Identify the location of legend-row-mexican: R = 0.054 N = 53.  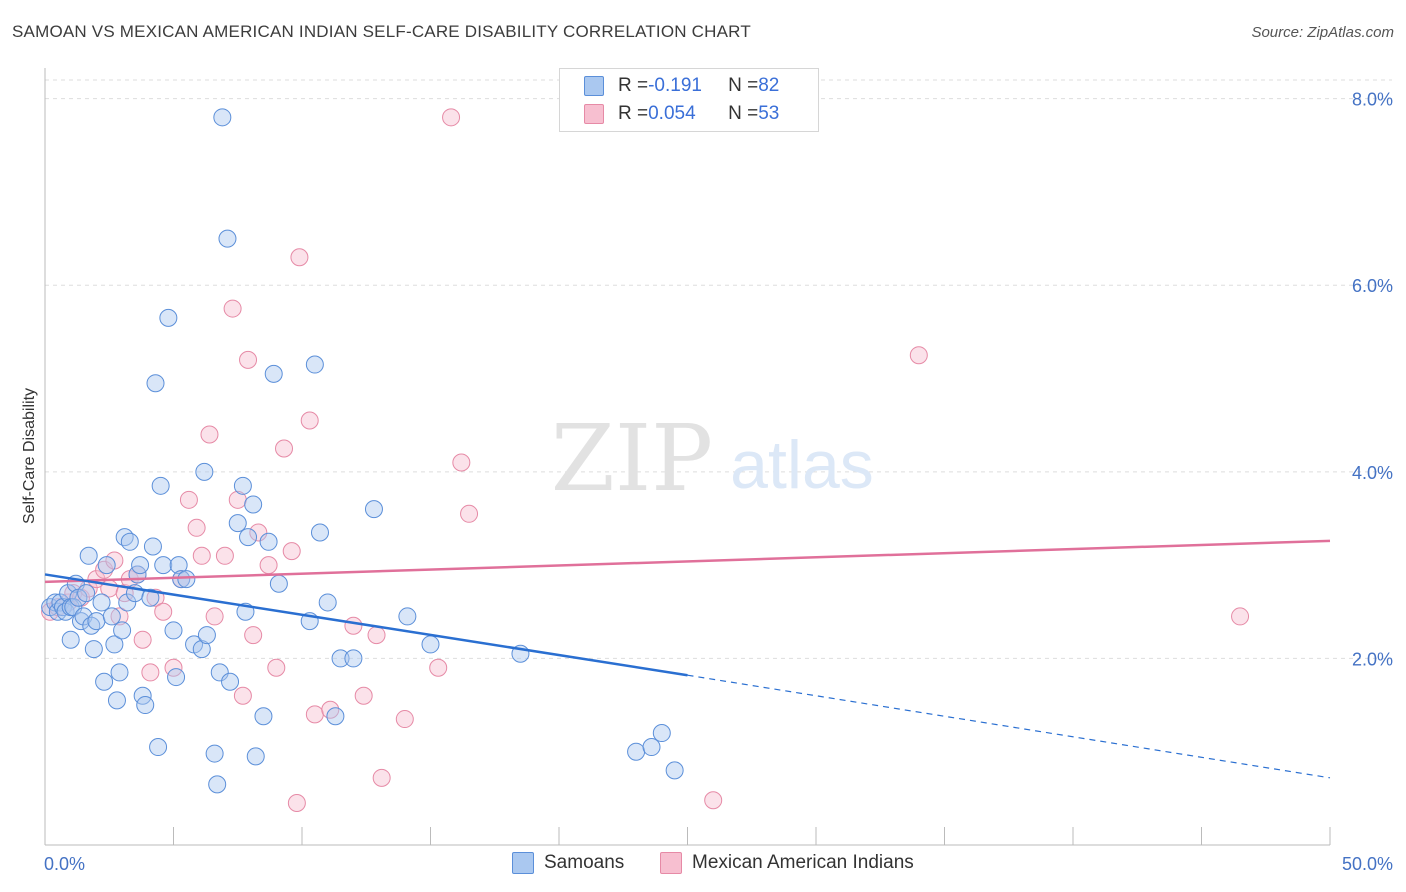
(681, 114).